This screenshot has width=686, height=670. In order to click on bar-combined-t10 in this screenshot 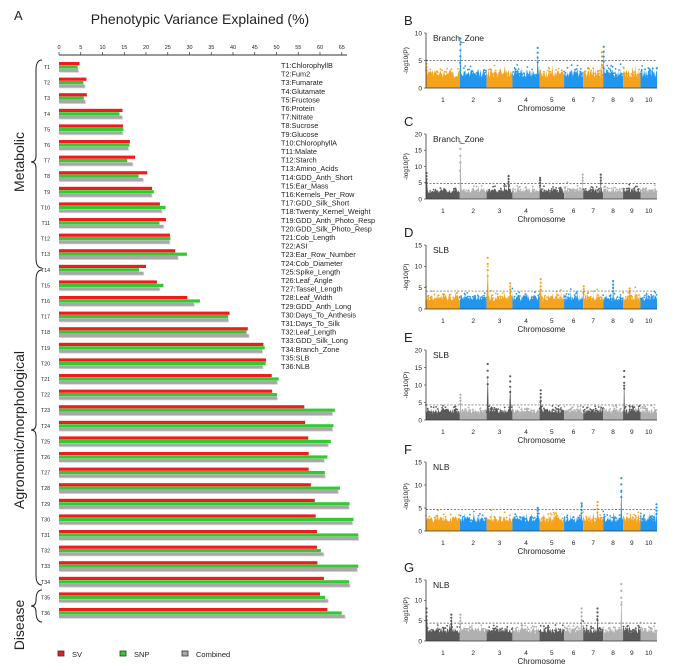, I will do `click(110, 211)`.